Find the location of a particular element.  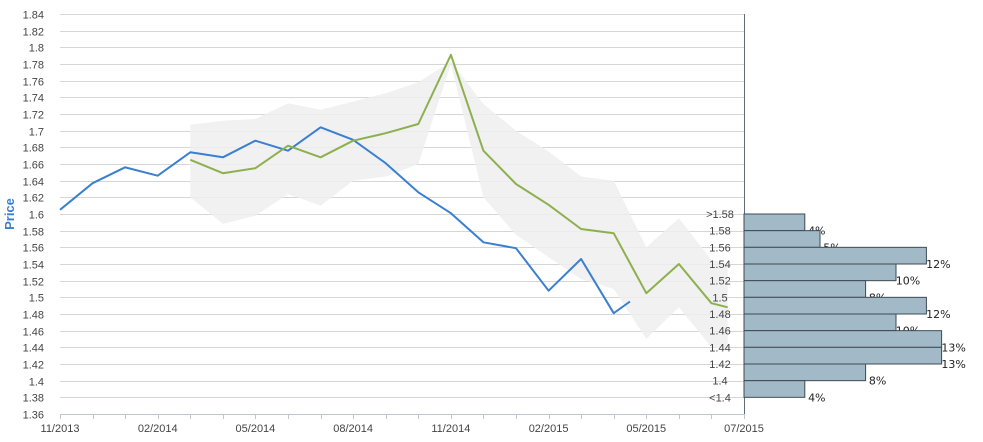

y-tick-label: 1.48 is located at coordinates (33, 316).